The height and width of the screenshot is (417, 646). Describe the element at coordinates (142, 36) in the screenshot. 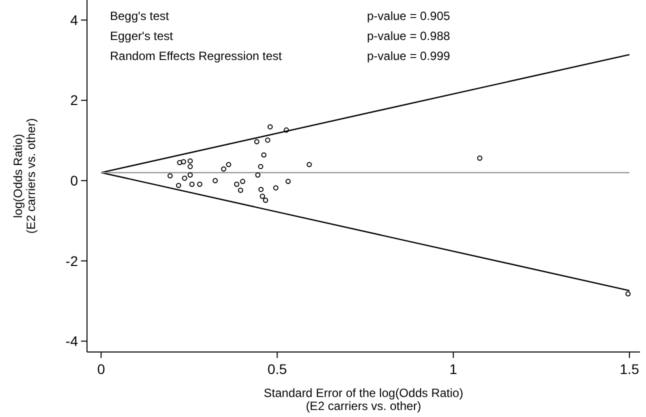

I see `annotation: Egger's test` at that location.